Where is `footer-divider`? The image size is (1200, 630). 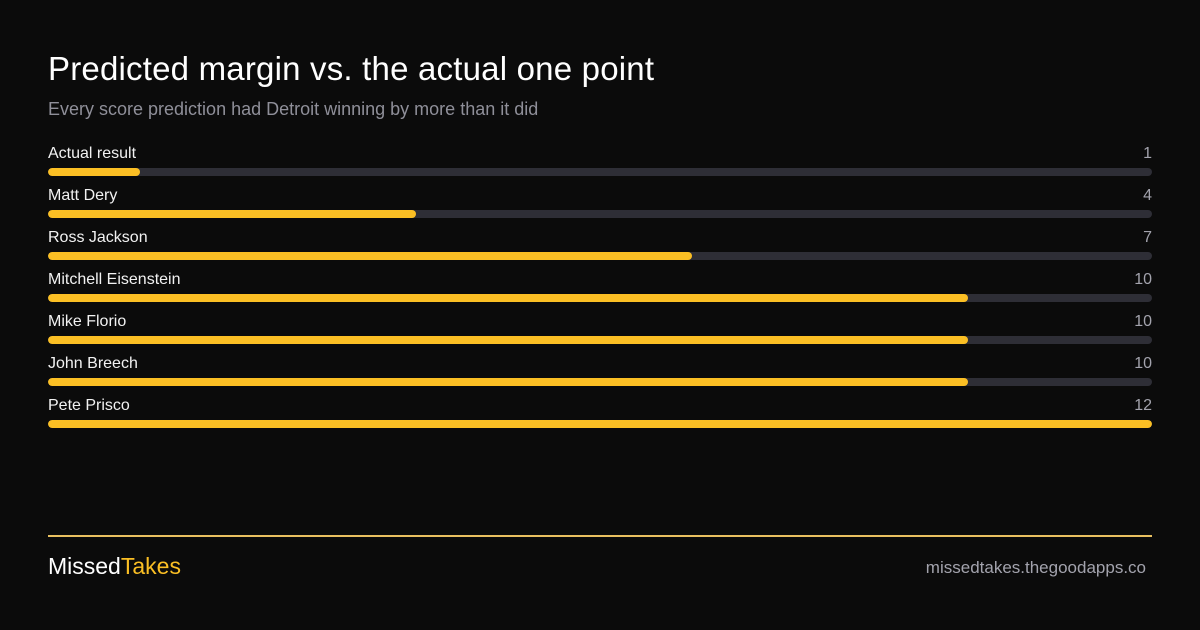
footer-divider is located at coordinates (600, 536).